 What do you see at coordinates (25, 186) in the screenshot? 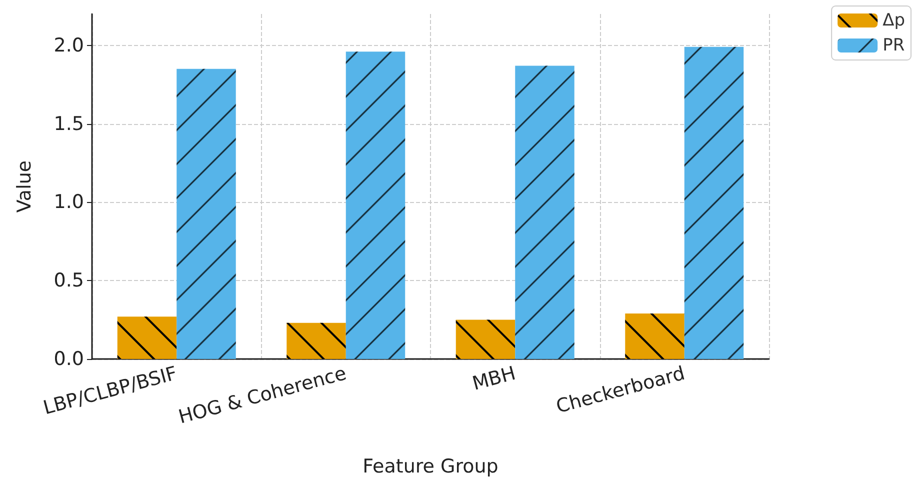
I see `y-axis-title: Value` at bounding box center [25, 186].